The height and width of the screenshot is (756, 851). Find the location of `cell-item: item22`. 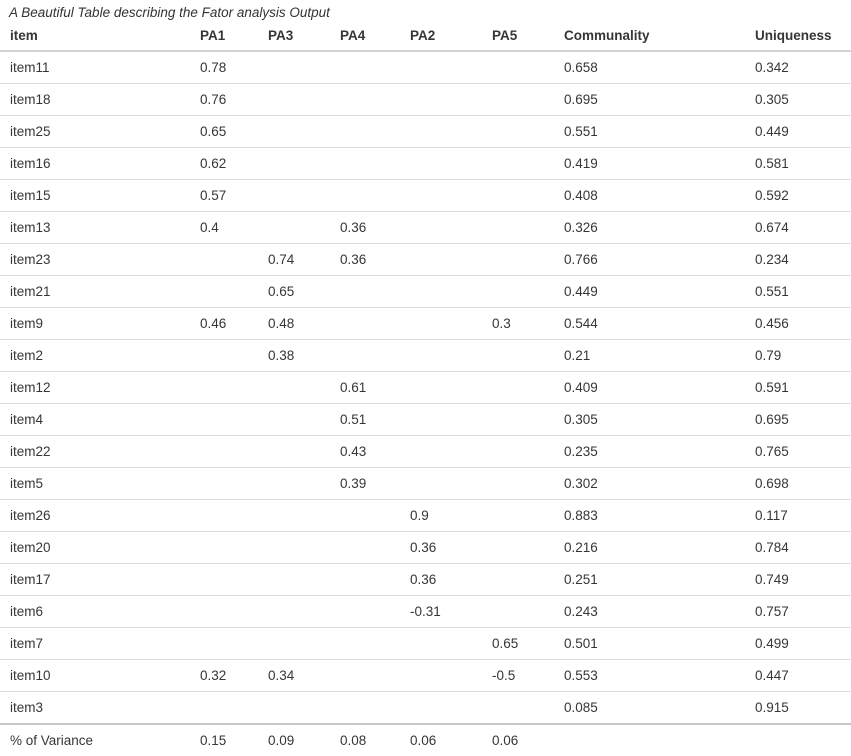

cell-item: item22 is located at coordinates (100, 451).